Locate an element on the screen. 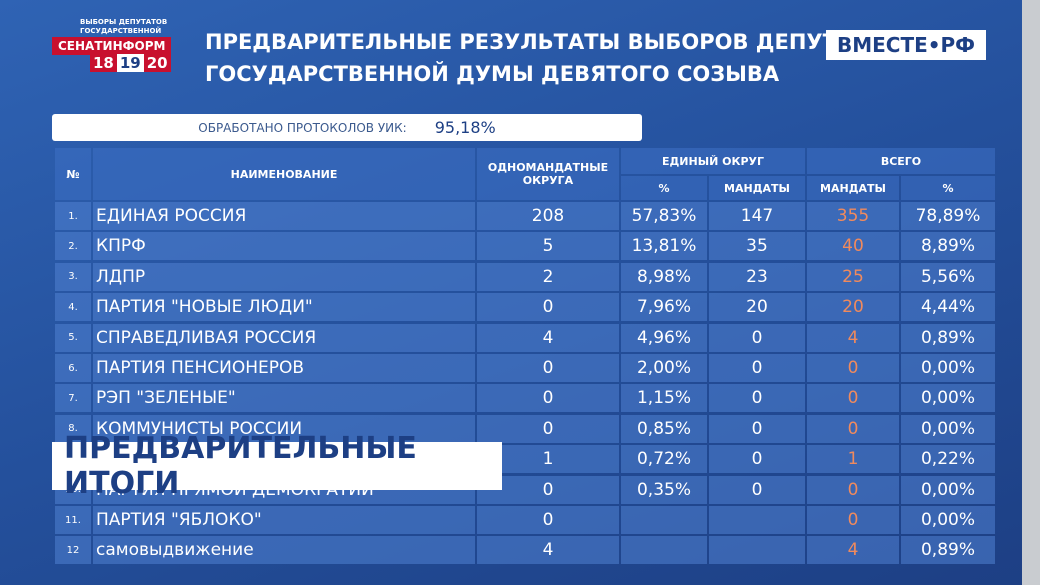 This screenshot has width=1040, height=585. logo-year: 20 is located at coordinates (157, 63).